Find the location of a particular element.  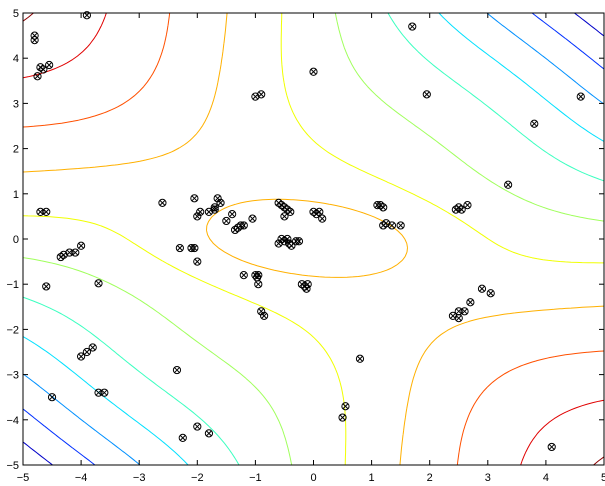

y-tick-label: 4 is located at coordinates (16, 59).